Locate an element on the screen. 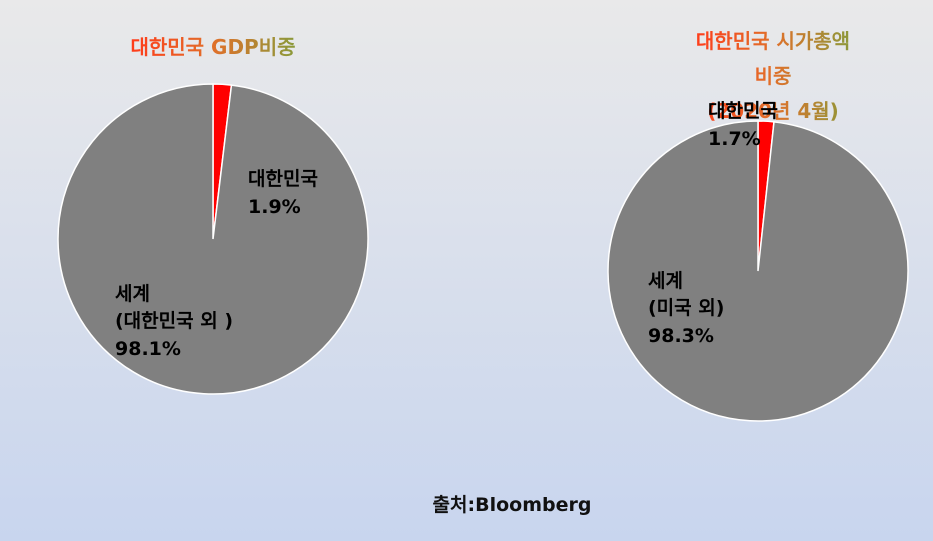 This screenshot has height=541, width=933. chart-title: 대한민국 GDP비중 is located at coordinates (212, 47).